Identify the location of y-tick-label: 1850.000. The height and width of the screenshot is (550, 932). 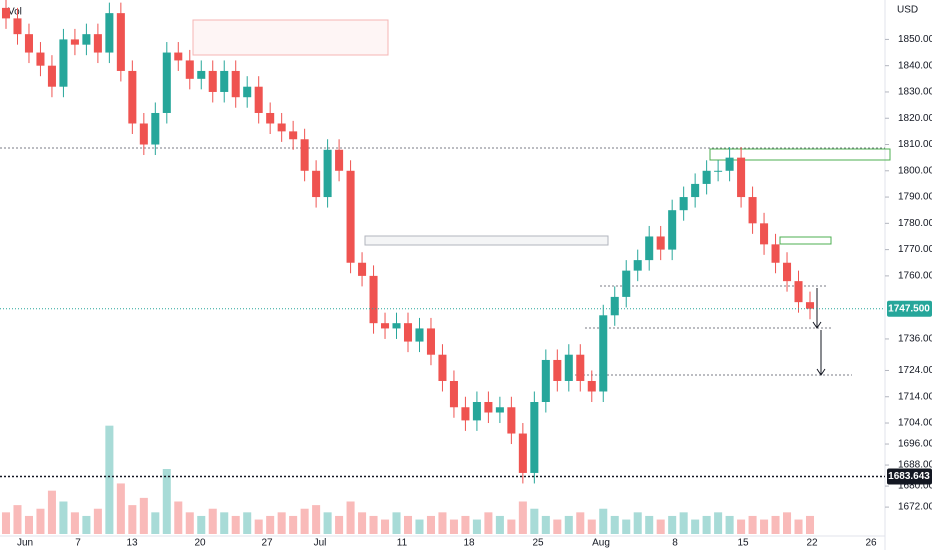
(915, 39).